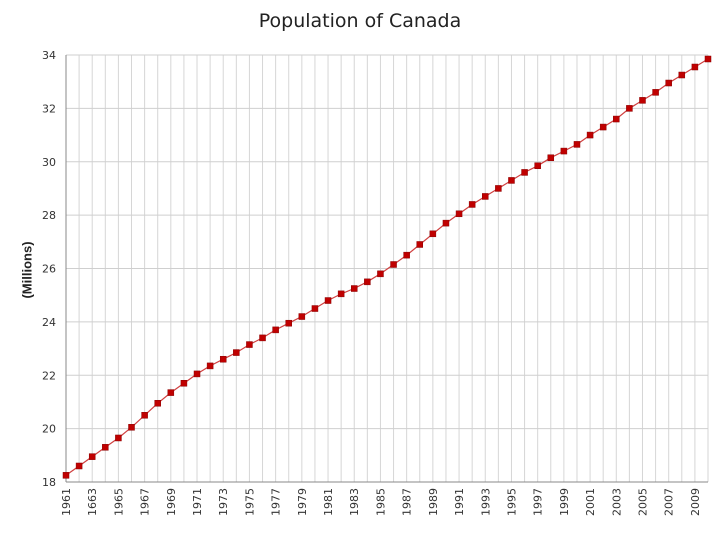 This screenshot has height=540, width=720. Describe the element at coordinates (407, 502) in the screenshot. I see `x-tick-label: 1987` at that location.